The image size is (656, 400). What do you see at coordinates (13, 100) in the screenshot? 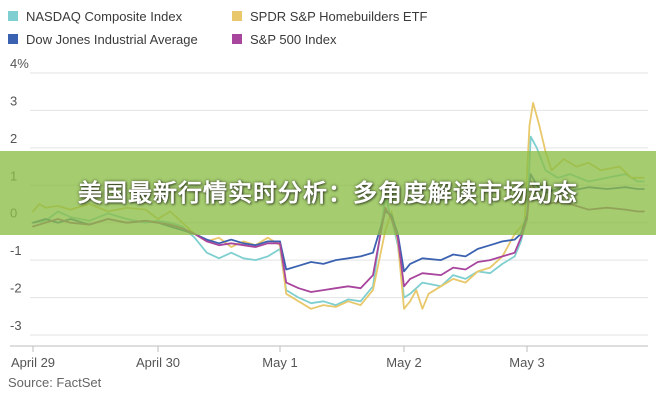
I see `y-tick-label: 3` at bounding box center [13, 100].